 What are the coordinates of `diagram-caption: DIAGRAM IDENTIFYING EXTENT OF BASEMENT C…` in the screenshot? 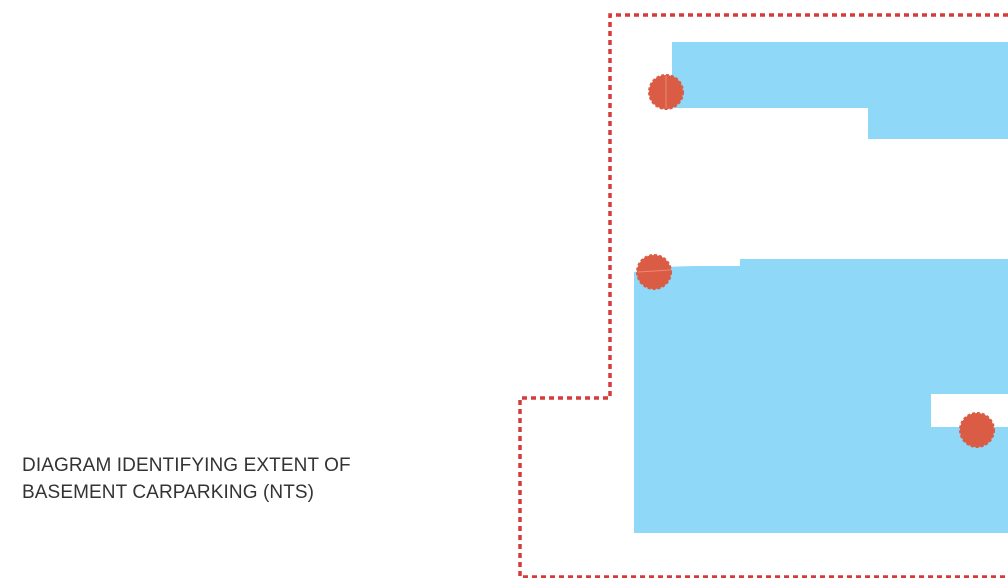 It's located at (232, 479).